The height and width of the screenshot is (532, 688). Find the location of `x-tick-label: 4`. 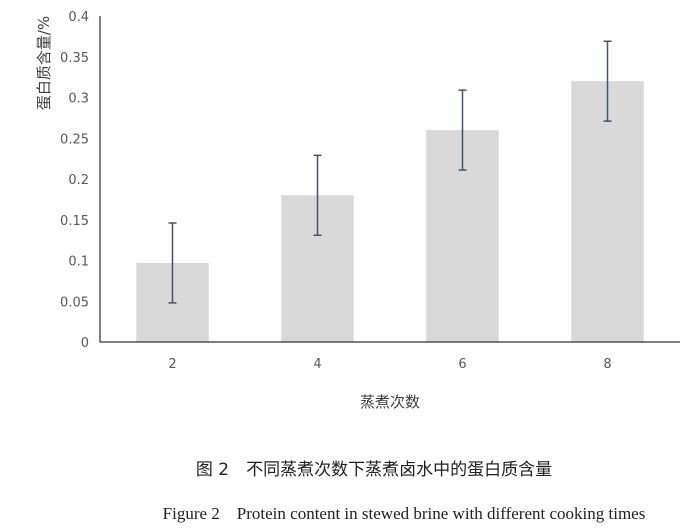

x-tick-label: 4 is located at coordinates (317, 364).